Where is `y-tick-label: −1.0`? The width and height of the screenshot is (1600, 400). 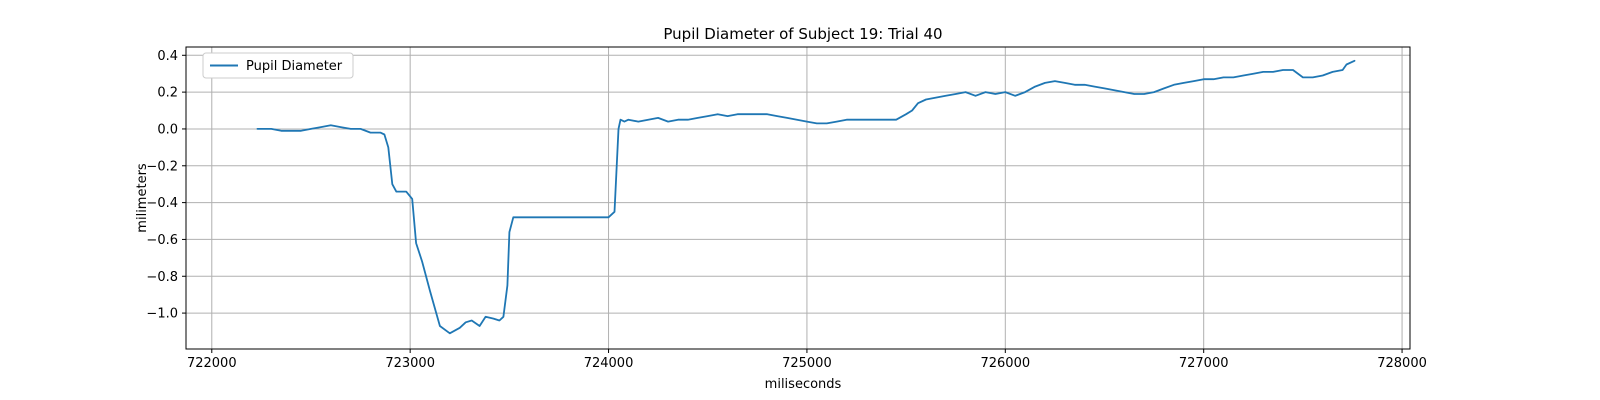
y-tick-label: −1.0 is located at coordinates (162, 314).